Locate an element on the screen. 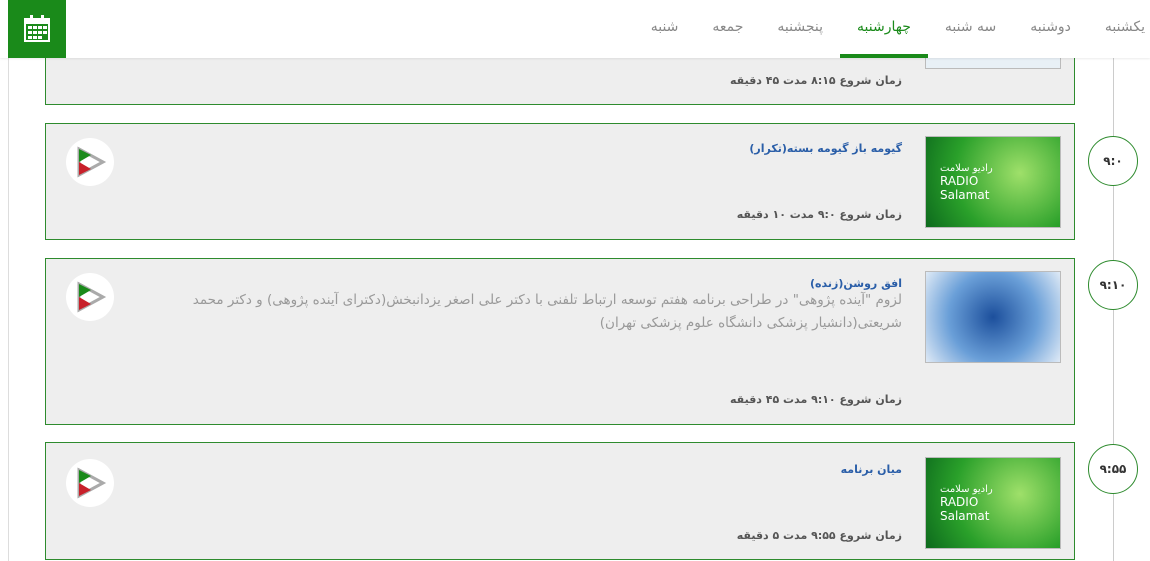 The height and width of the screenshot is (561, 1150). program-title: افق روشن(زنده) is located at coordinates (856, 283).